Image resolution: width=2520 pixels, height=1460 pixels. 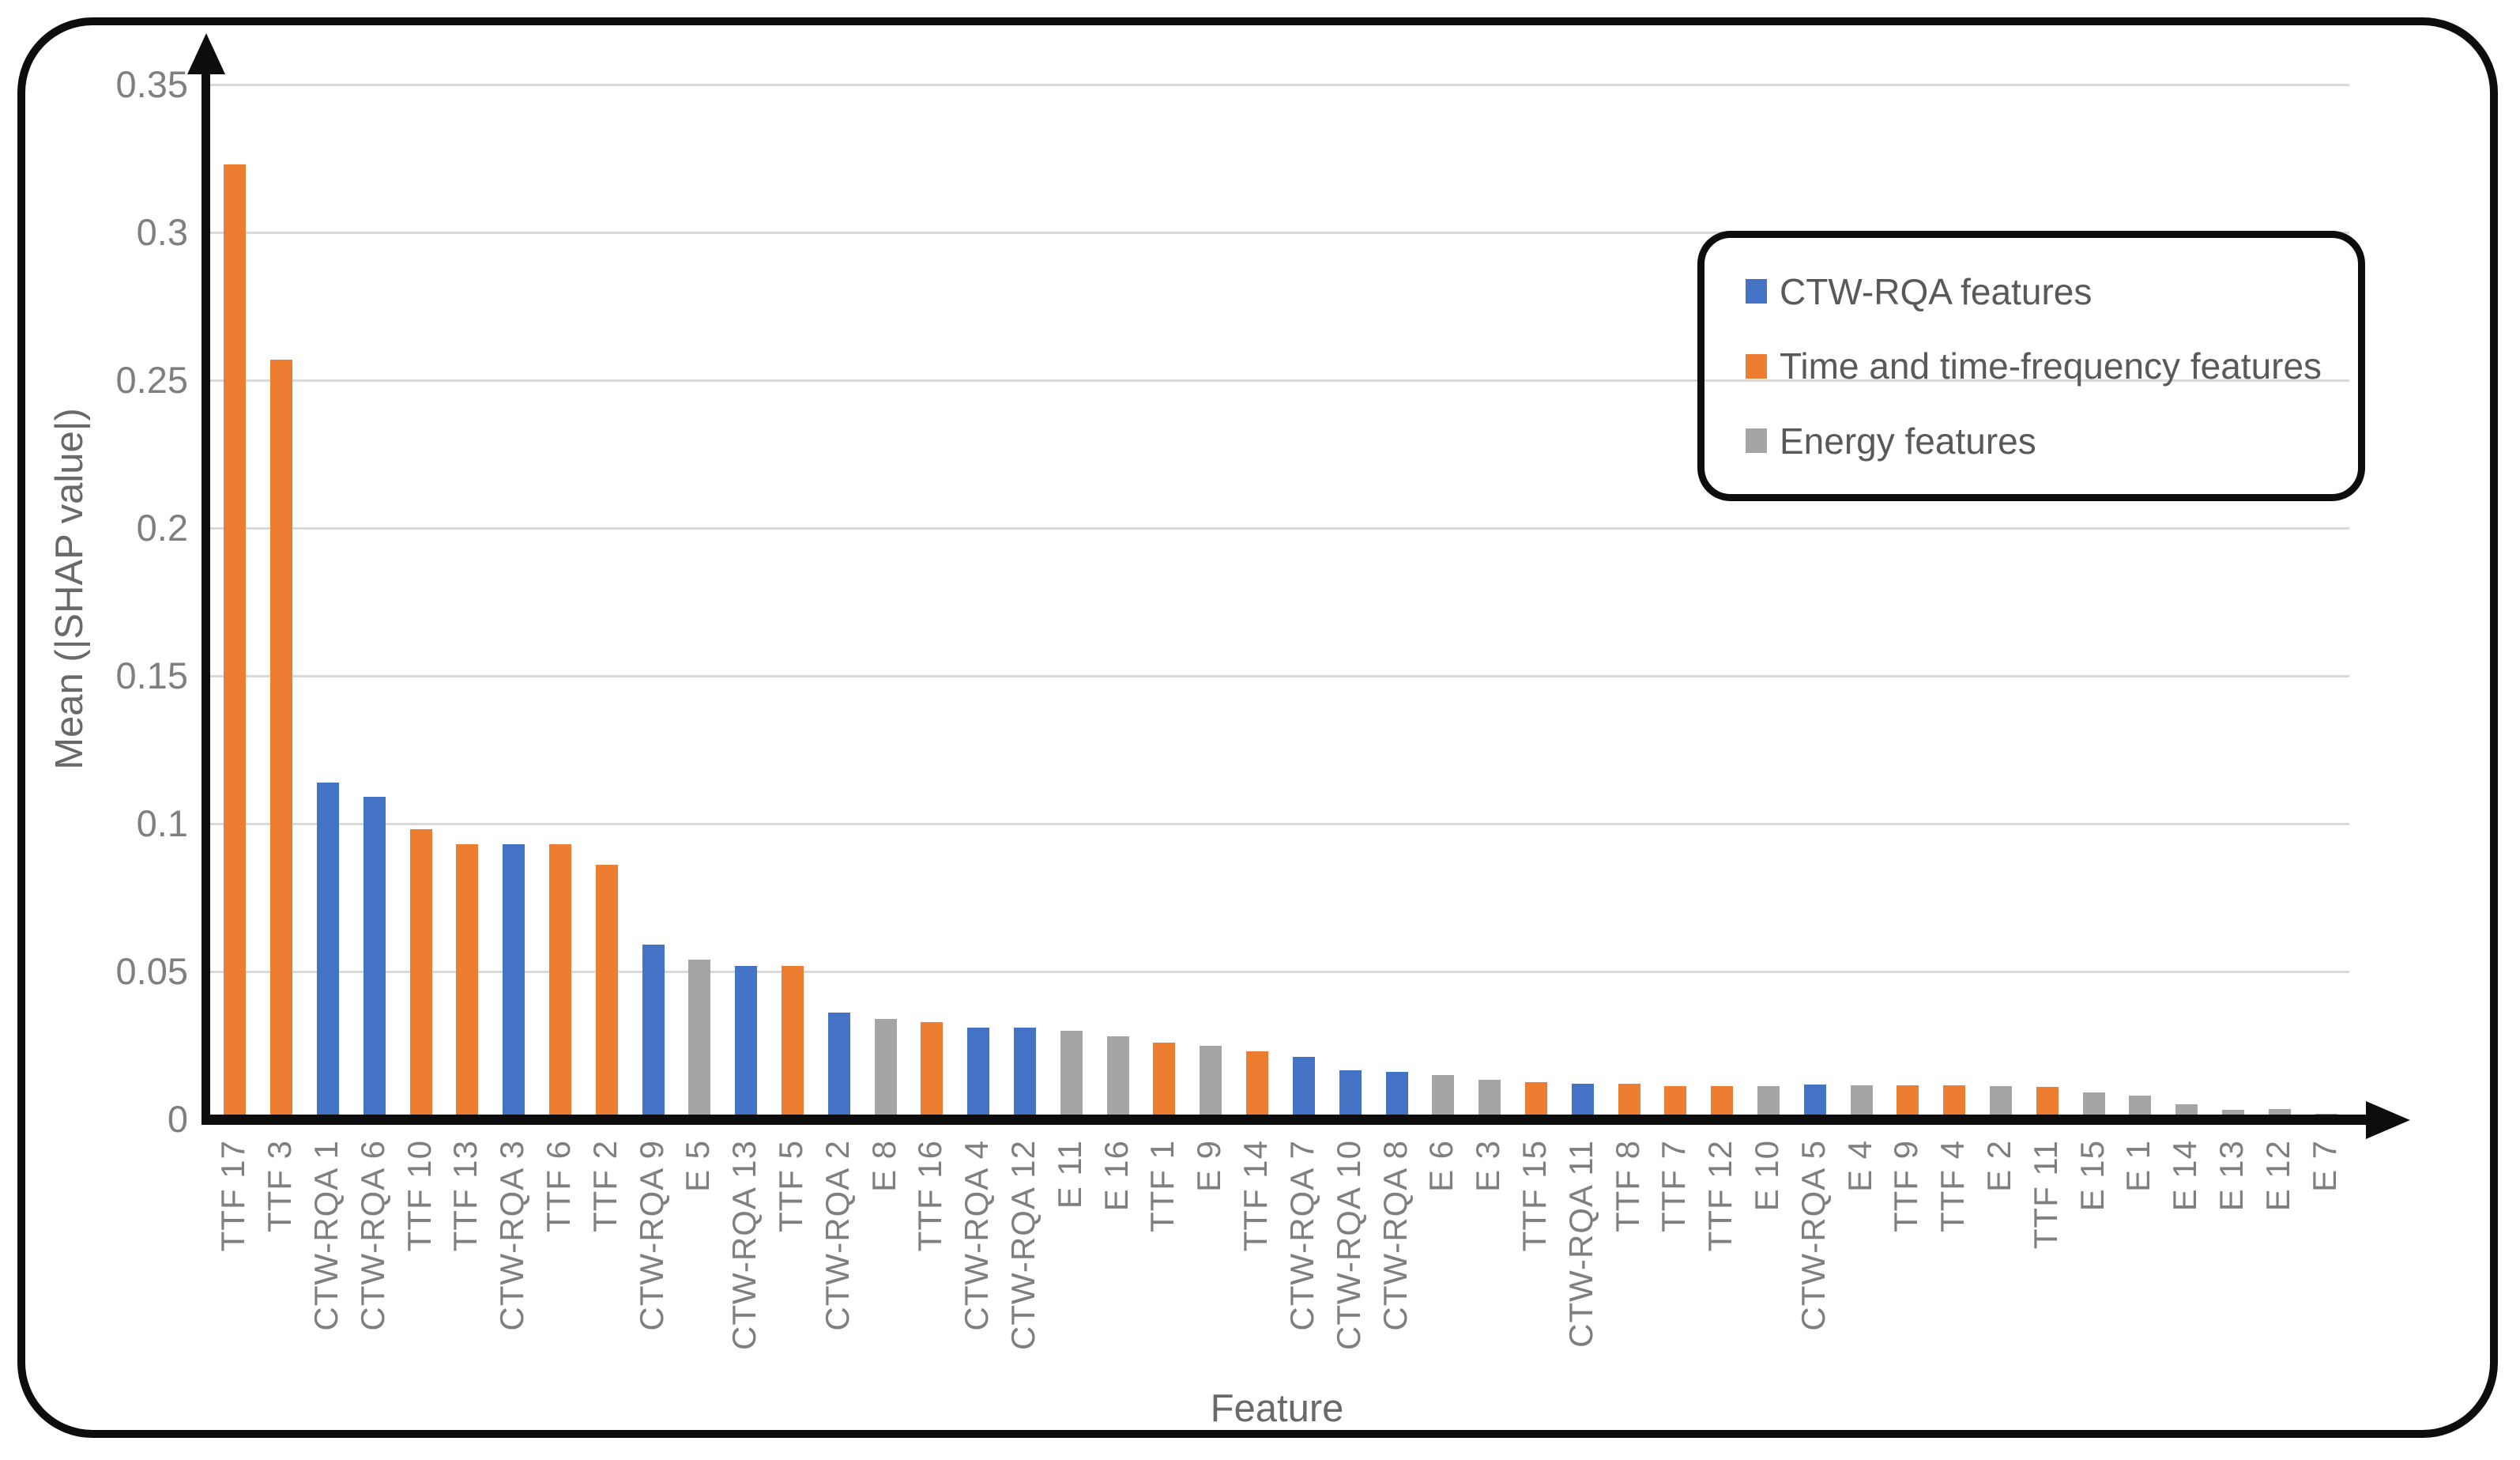 What do you see at coordinates (1908, 441) in the screenshot?
I see `legend-label: Energy features` at bounding box center [1908, 441].